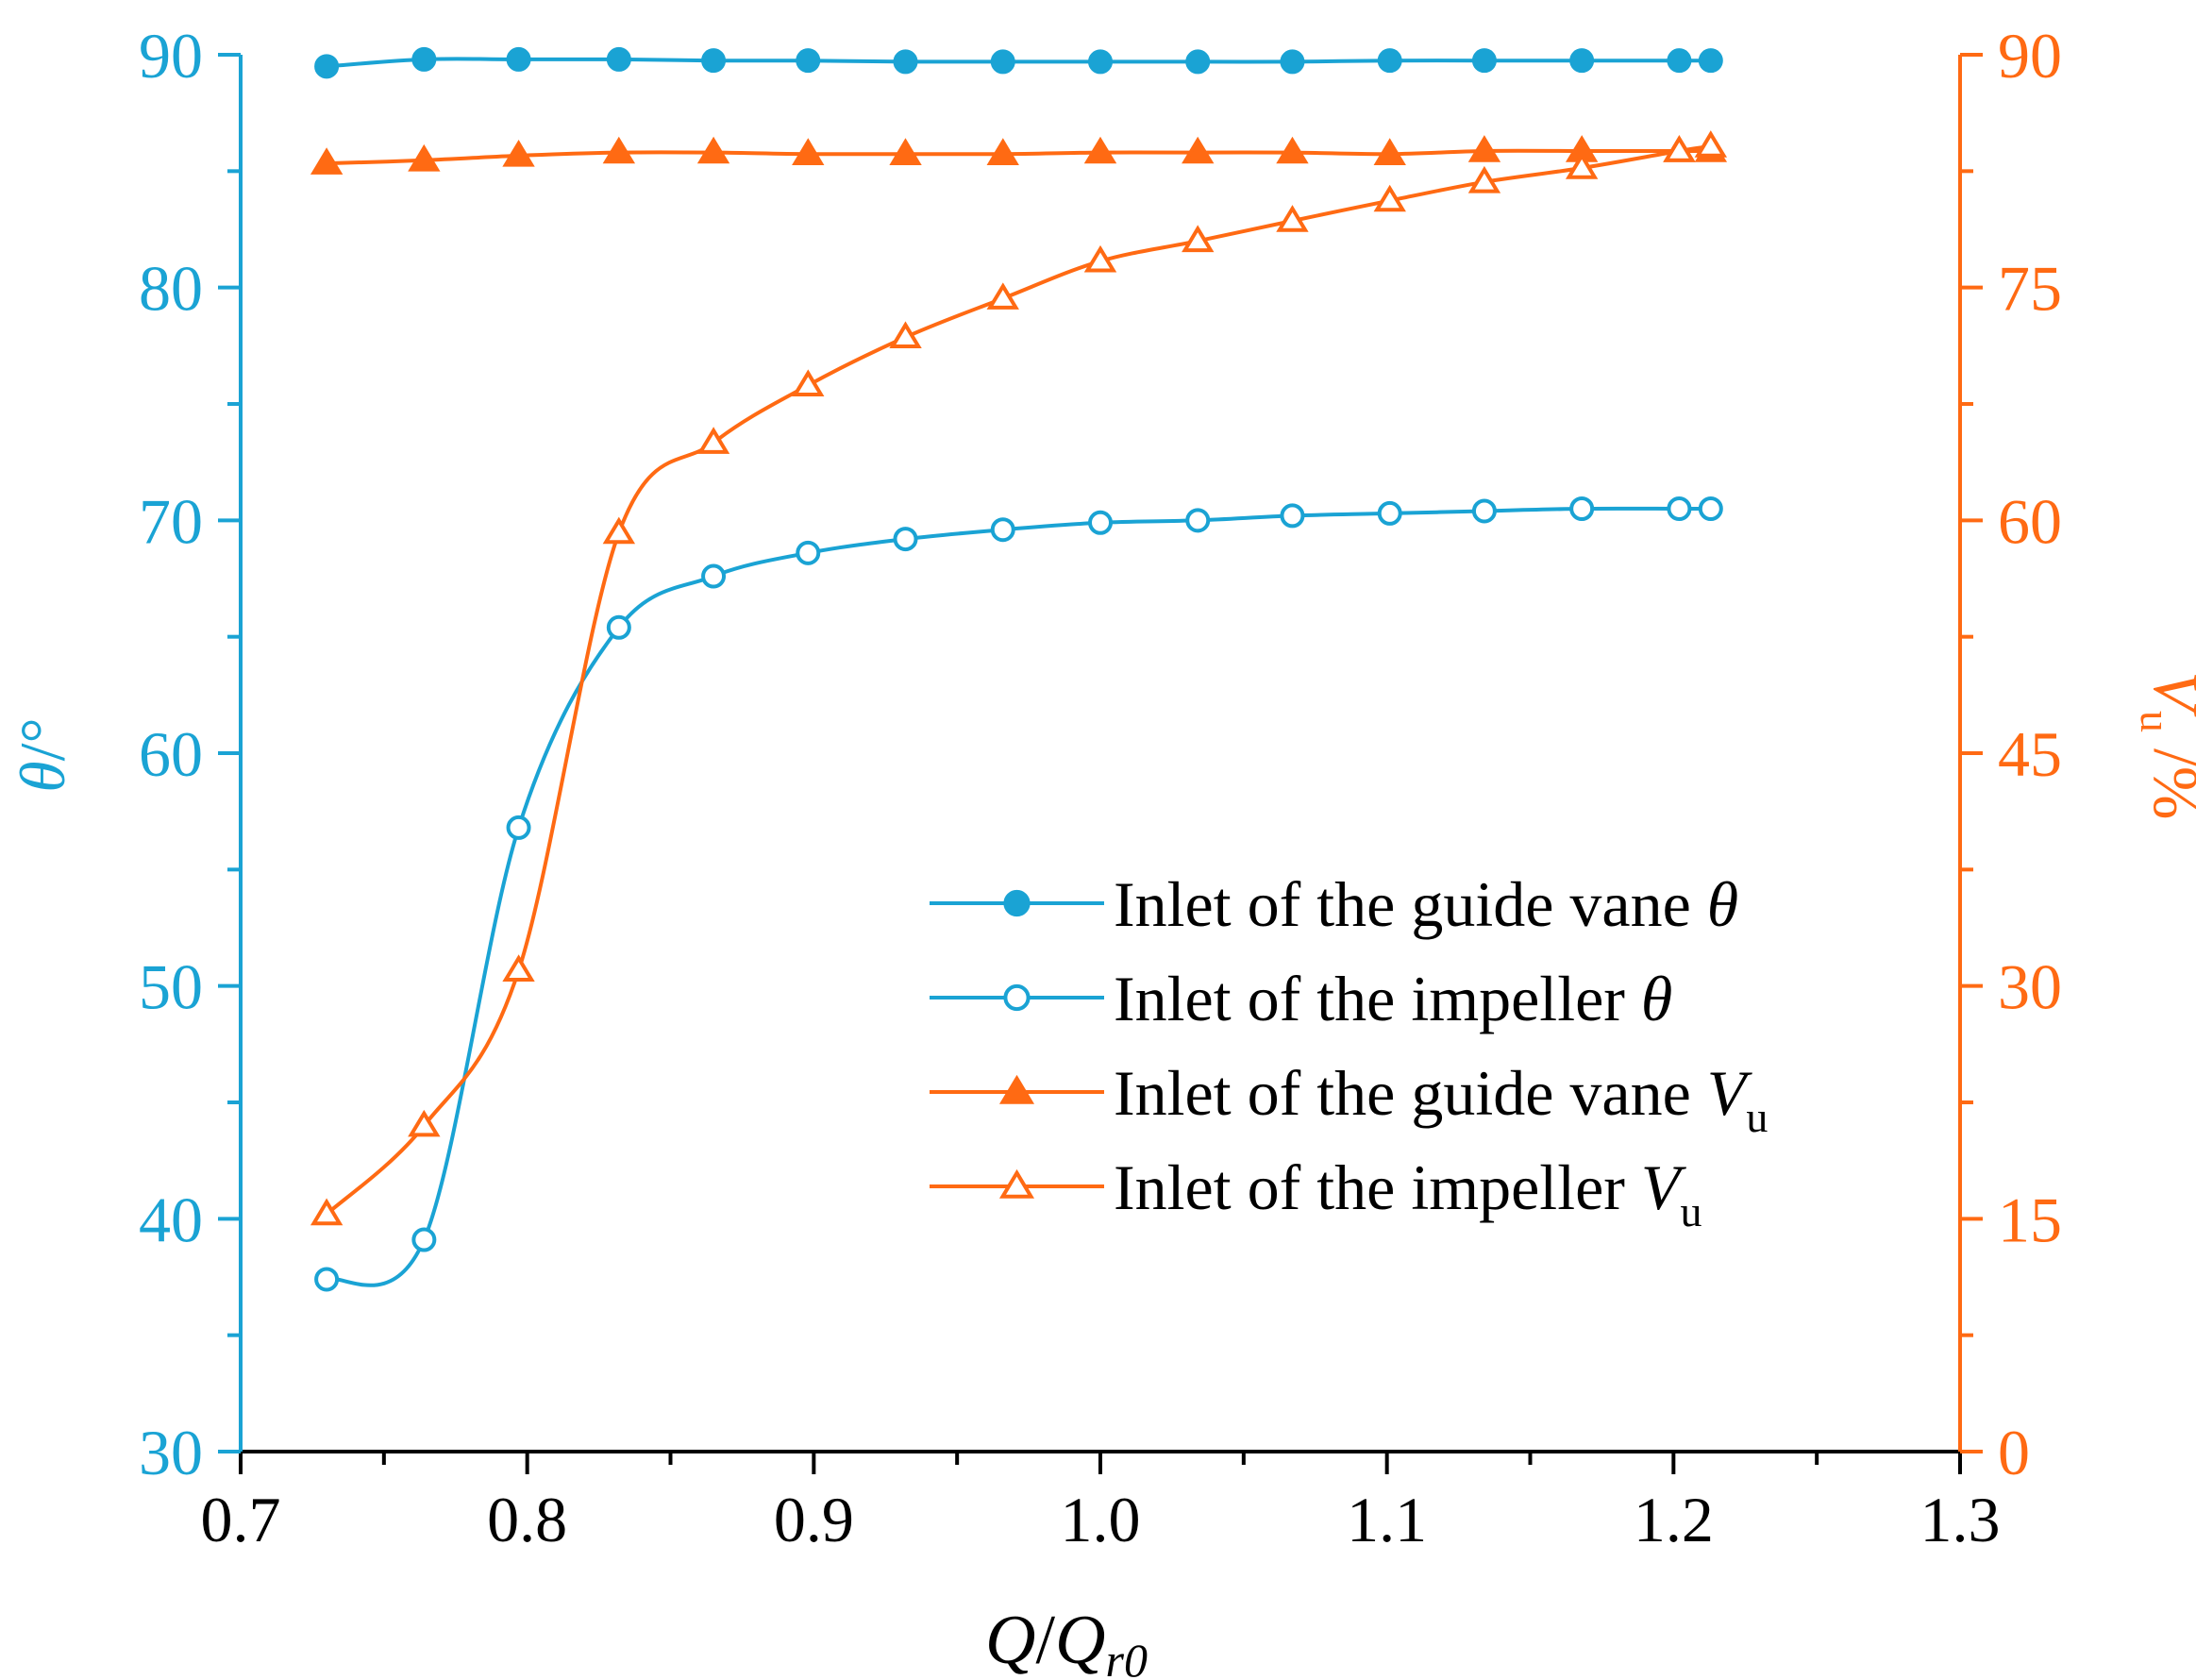 The height and width of the screenshot is (1680, 2196). What do you see at coordinates (2030, 289) in the screenshot?
I see `y-right-tick-label: 75` at bounding box center [2030, 289].